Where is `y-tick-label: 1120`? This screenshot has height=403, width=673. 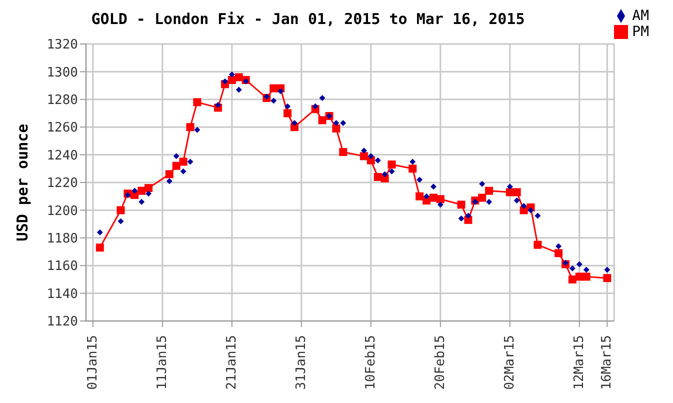 y-tick-label: 1120 is located at coordinates (62, 322).